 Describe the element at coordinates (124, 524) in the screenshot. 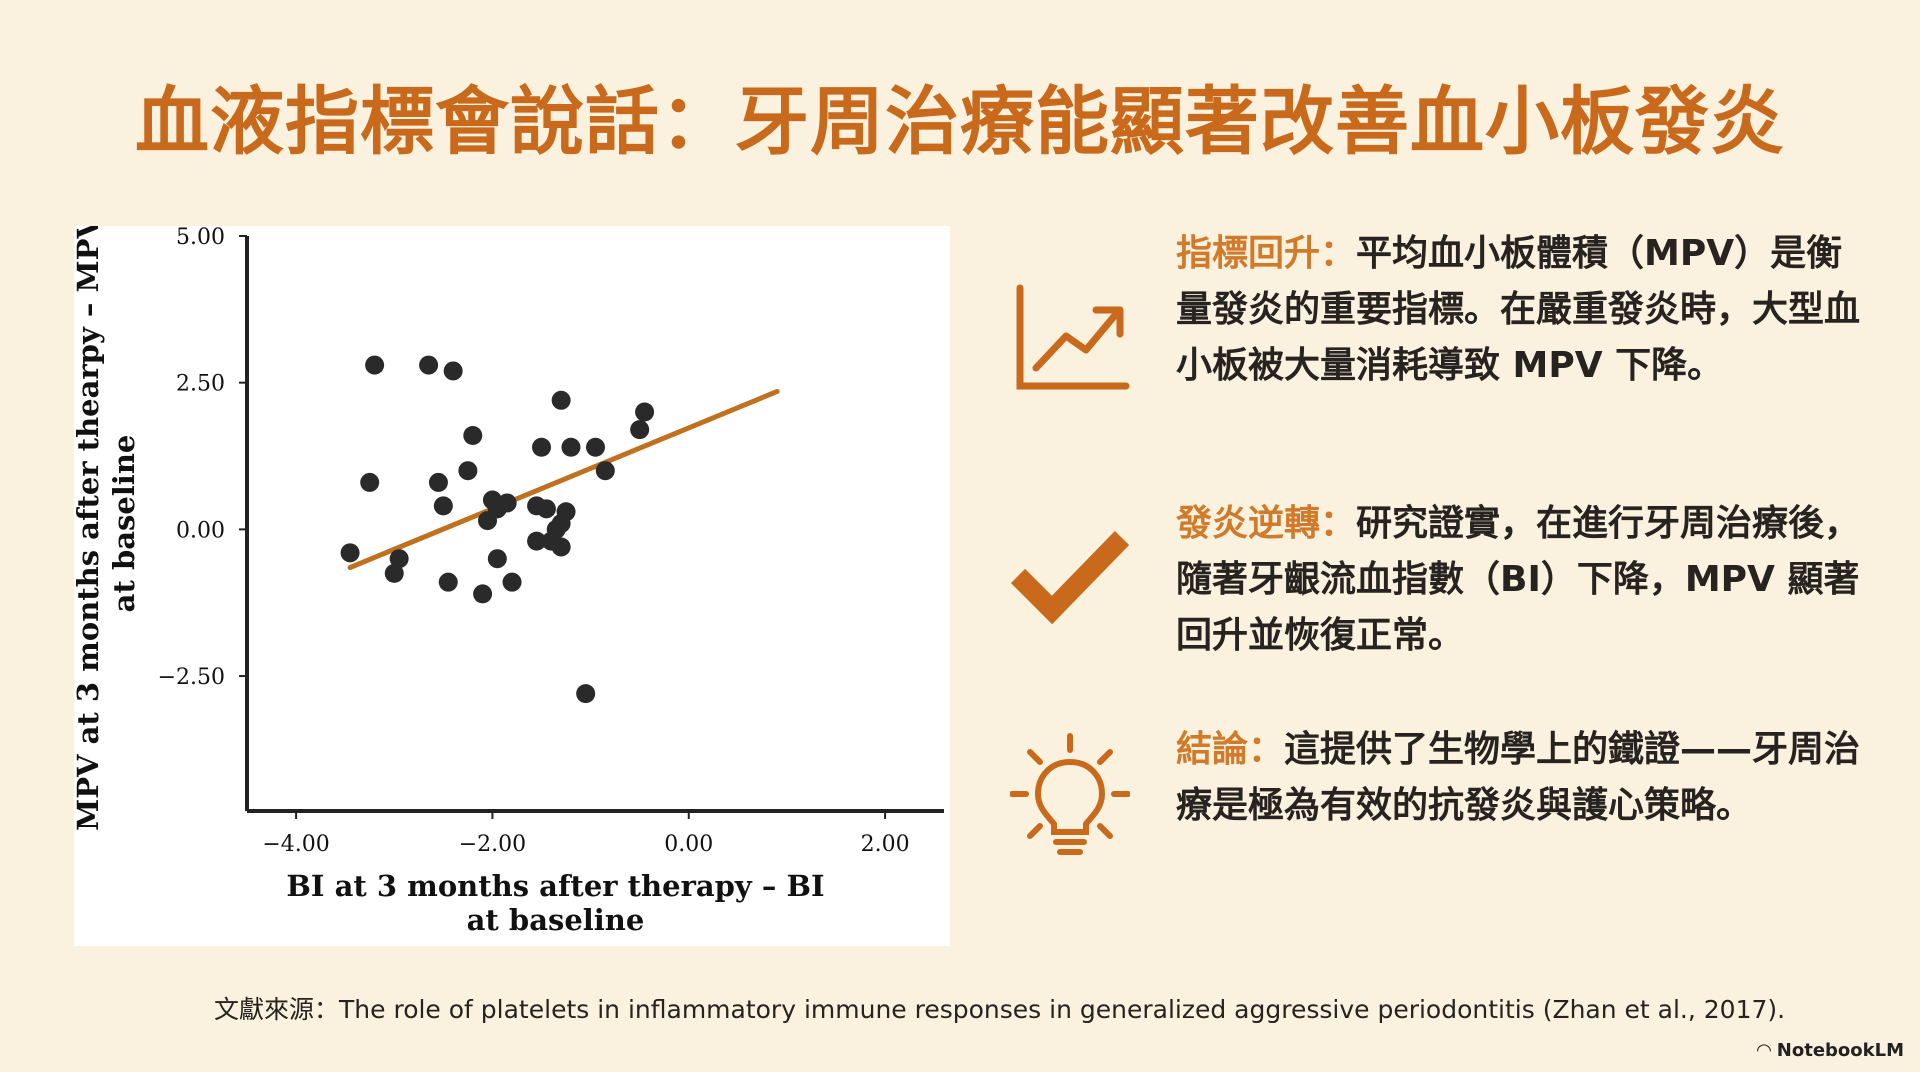

I see `y-axis-title-line: at baseline` at that location.